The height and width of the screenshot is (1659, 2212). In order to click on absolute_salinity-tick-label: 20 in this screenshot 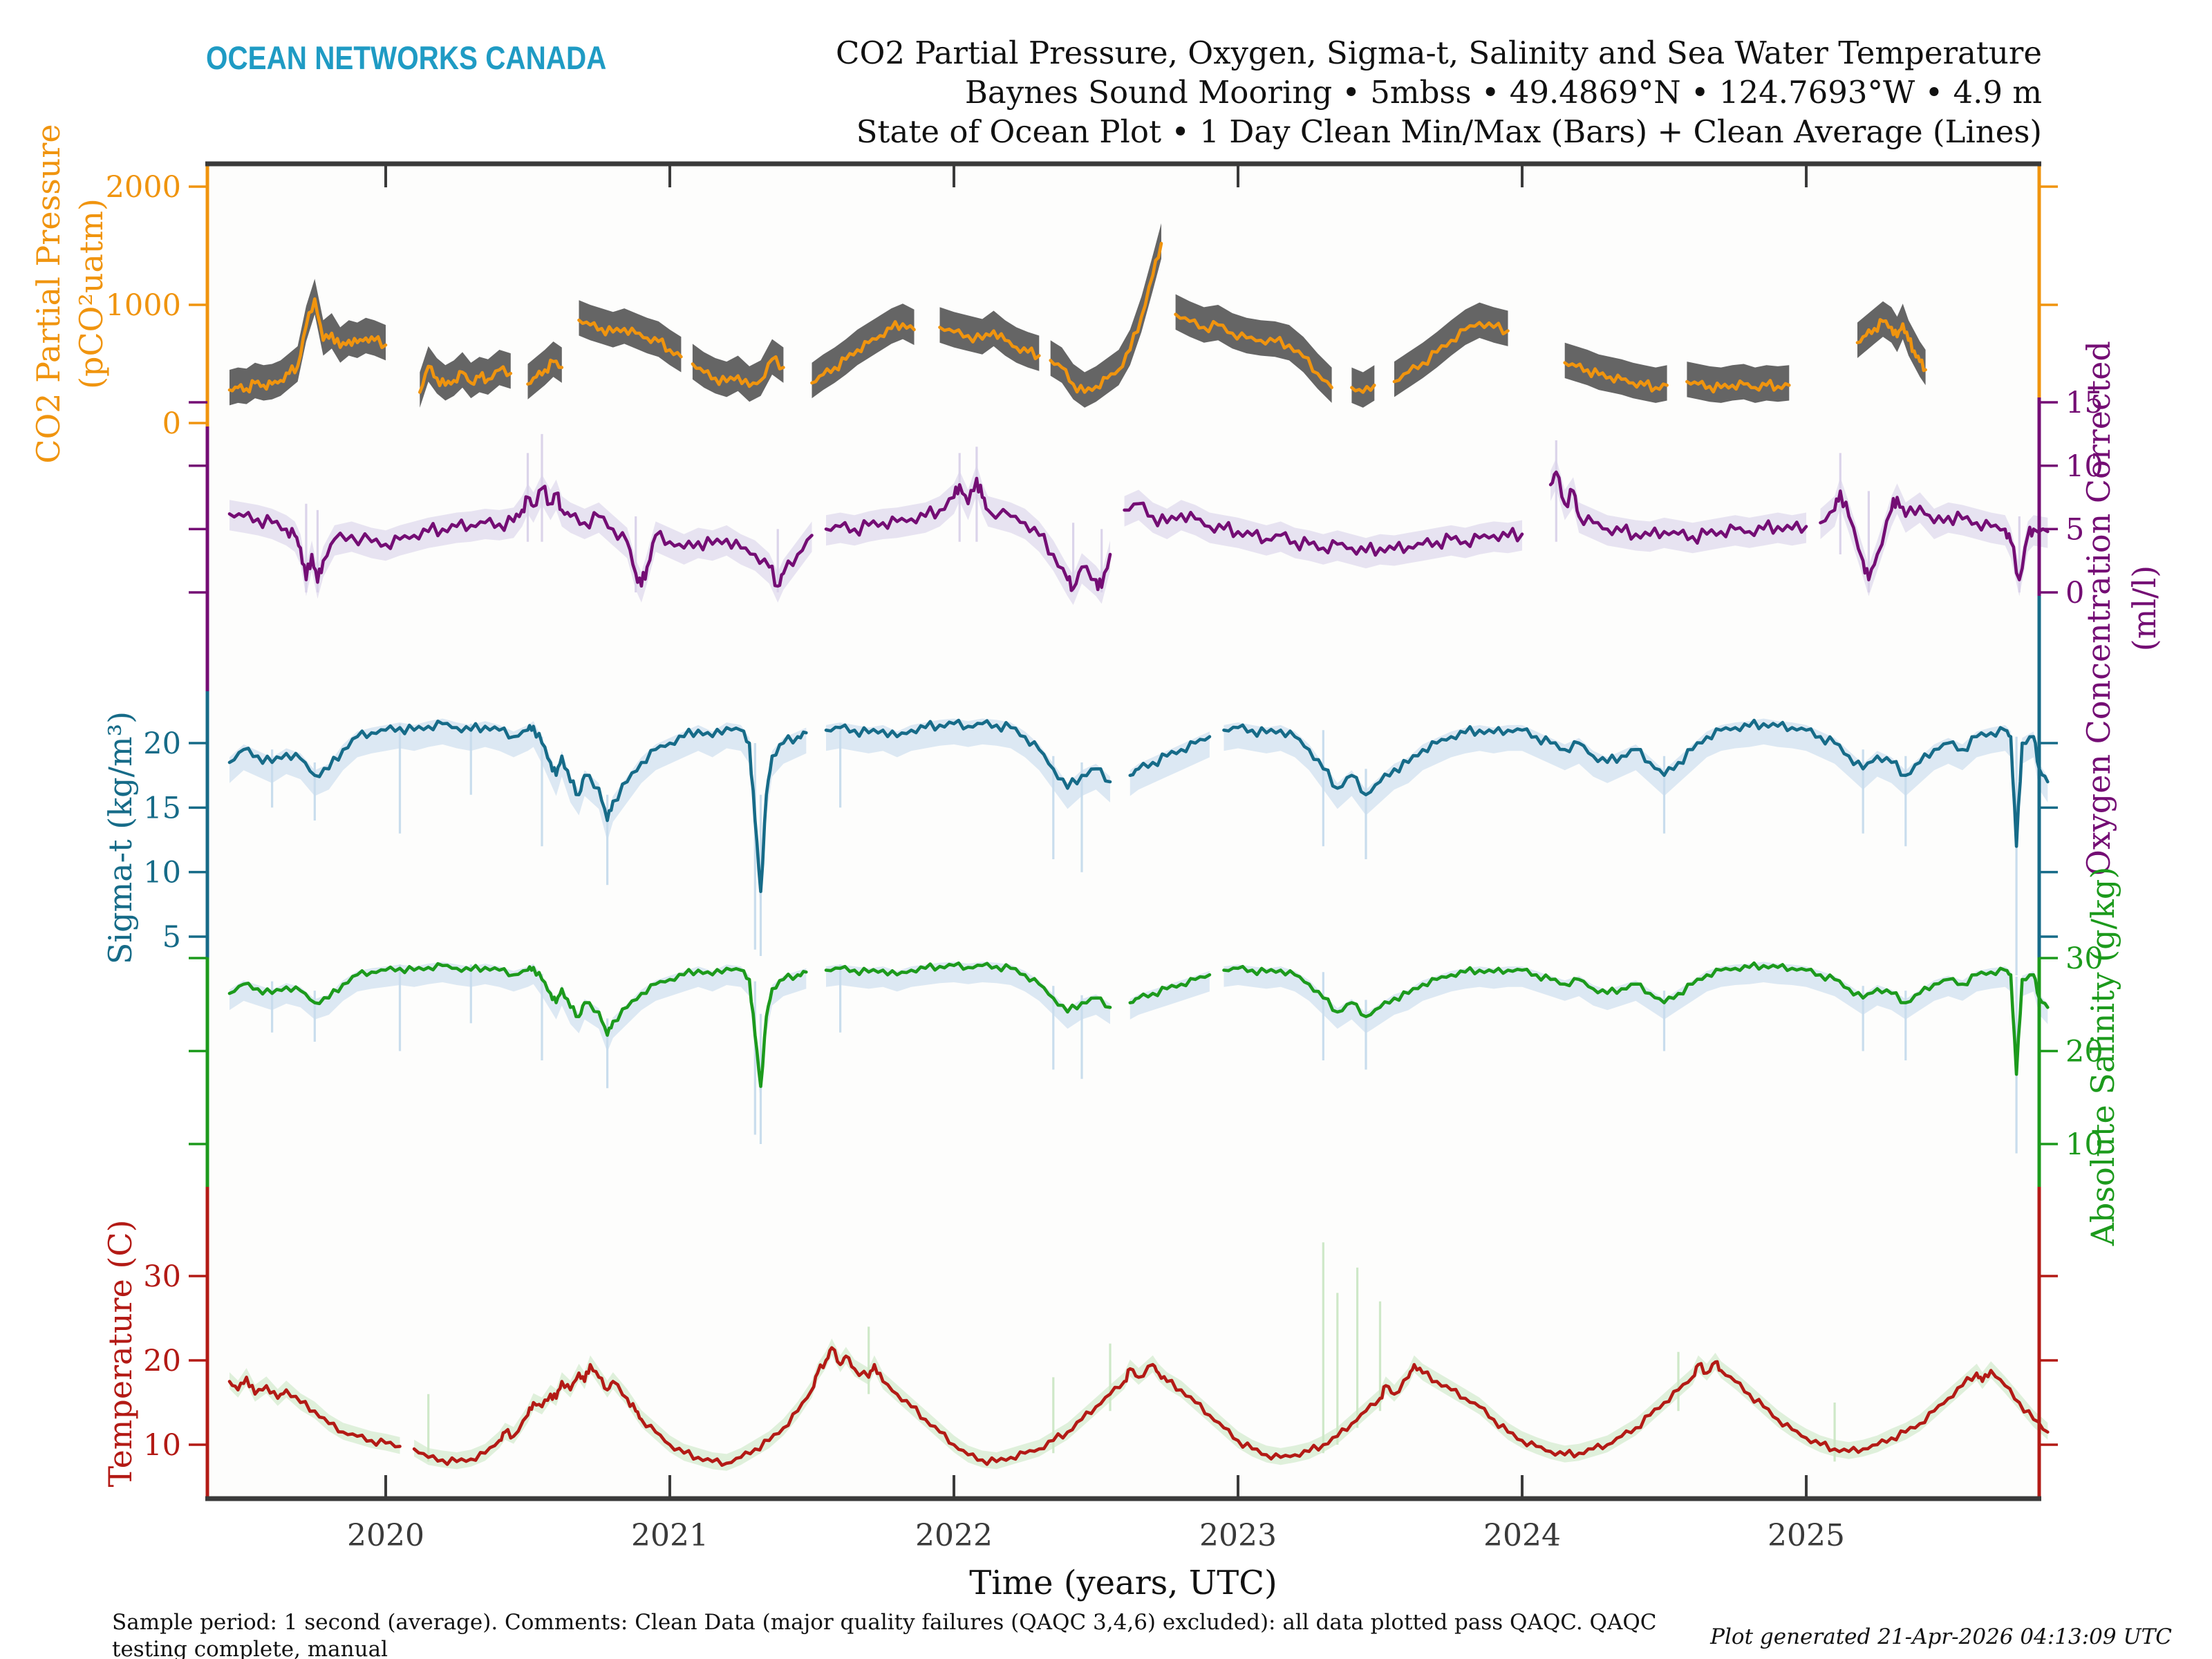, I will do `click(2084, 1052)`.